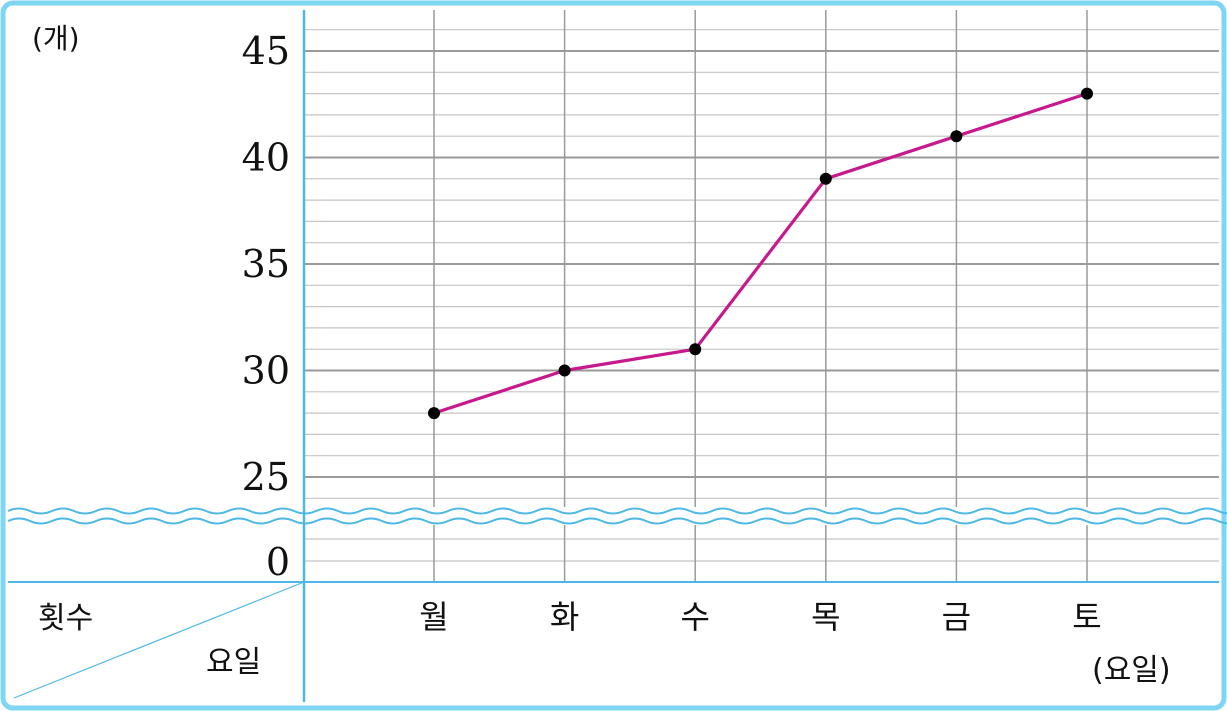  Describe the element at coordinates (825, 617) in the screenshot. I see `x-tick-label: 목` at that location.